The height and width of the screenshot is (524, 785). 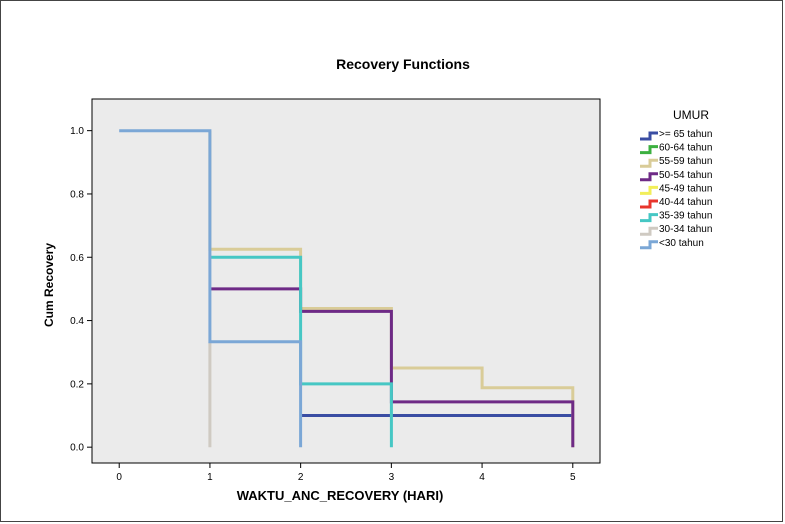 What do you see at coordinates (685, 148) in the screenshot?
I see `legend-label-1: 60-64 tahun` at bounding box center [685, 148].